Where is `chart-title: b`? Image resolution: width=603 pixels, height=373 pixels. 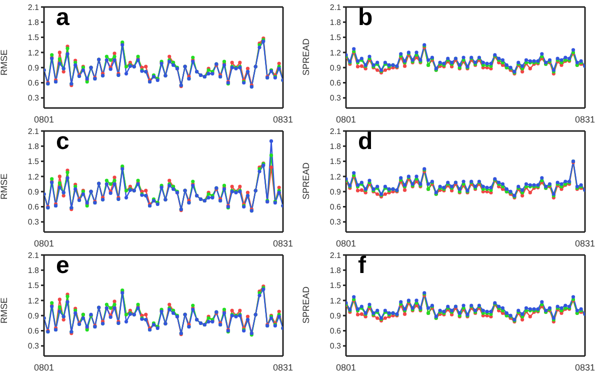 chart-title: b is located at coordinates (365, 17).